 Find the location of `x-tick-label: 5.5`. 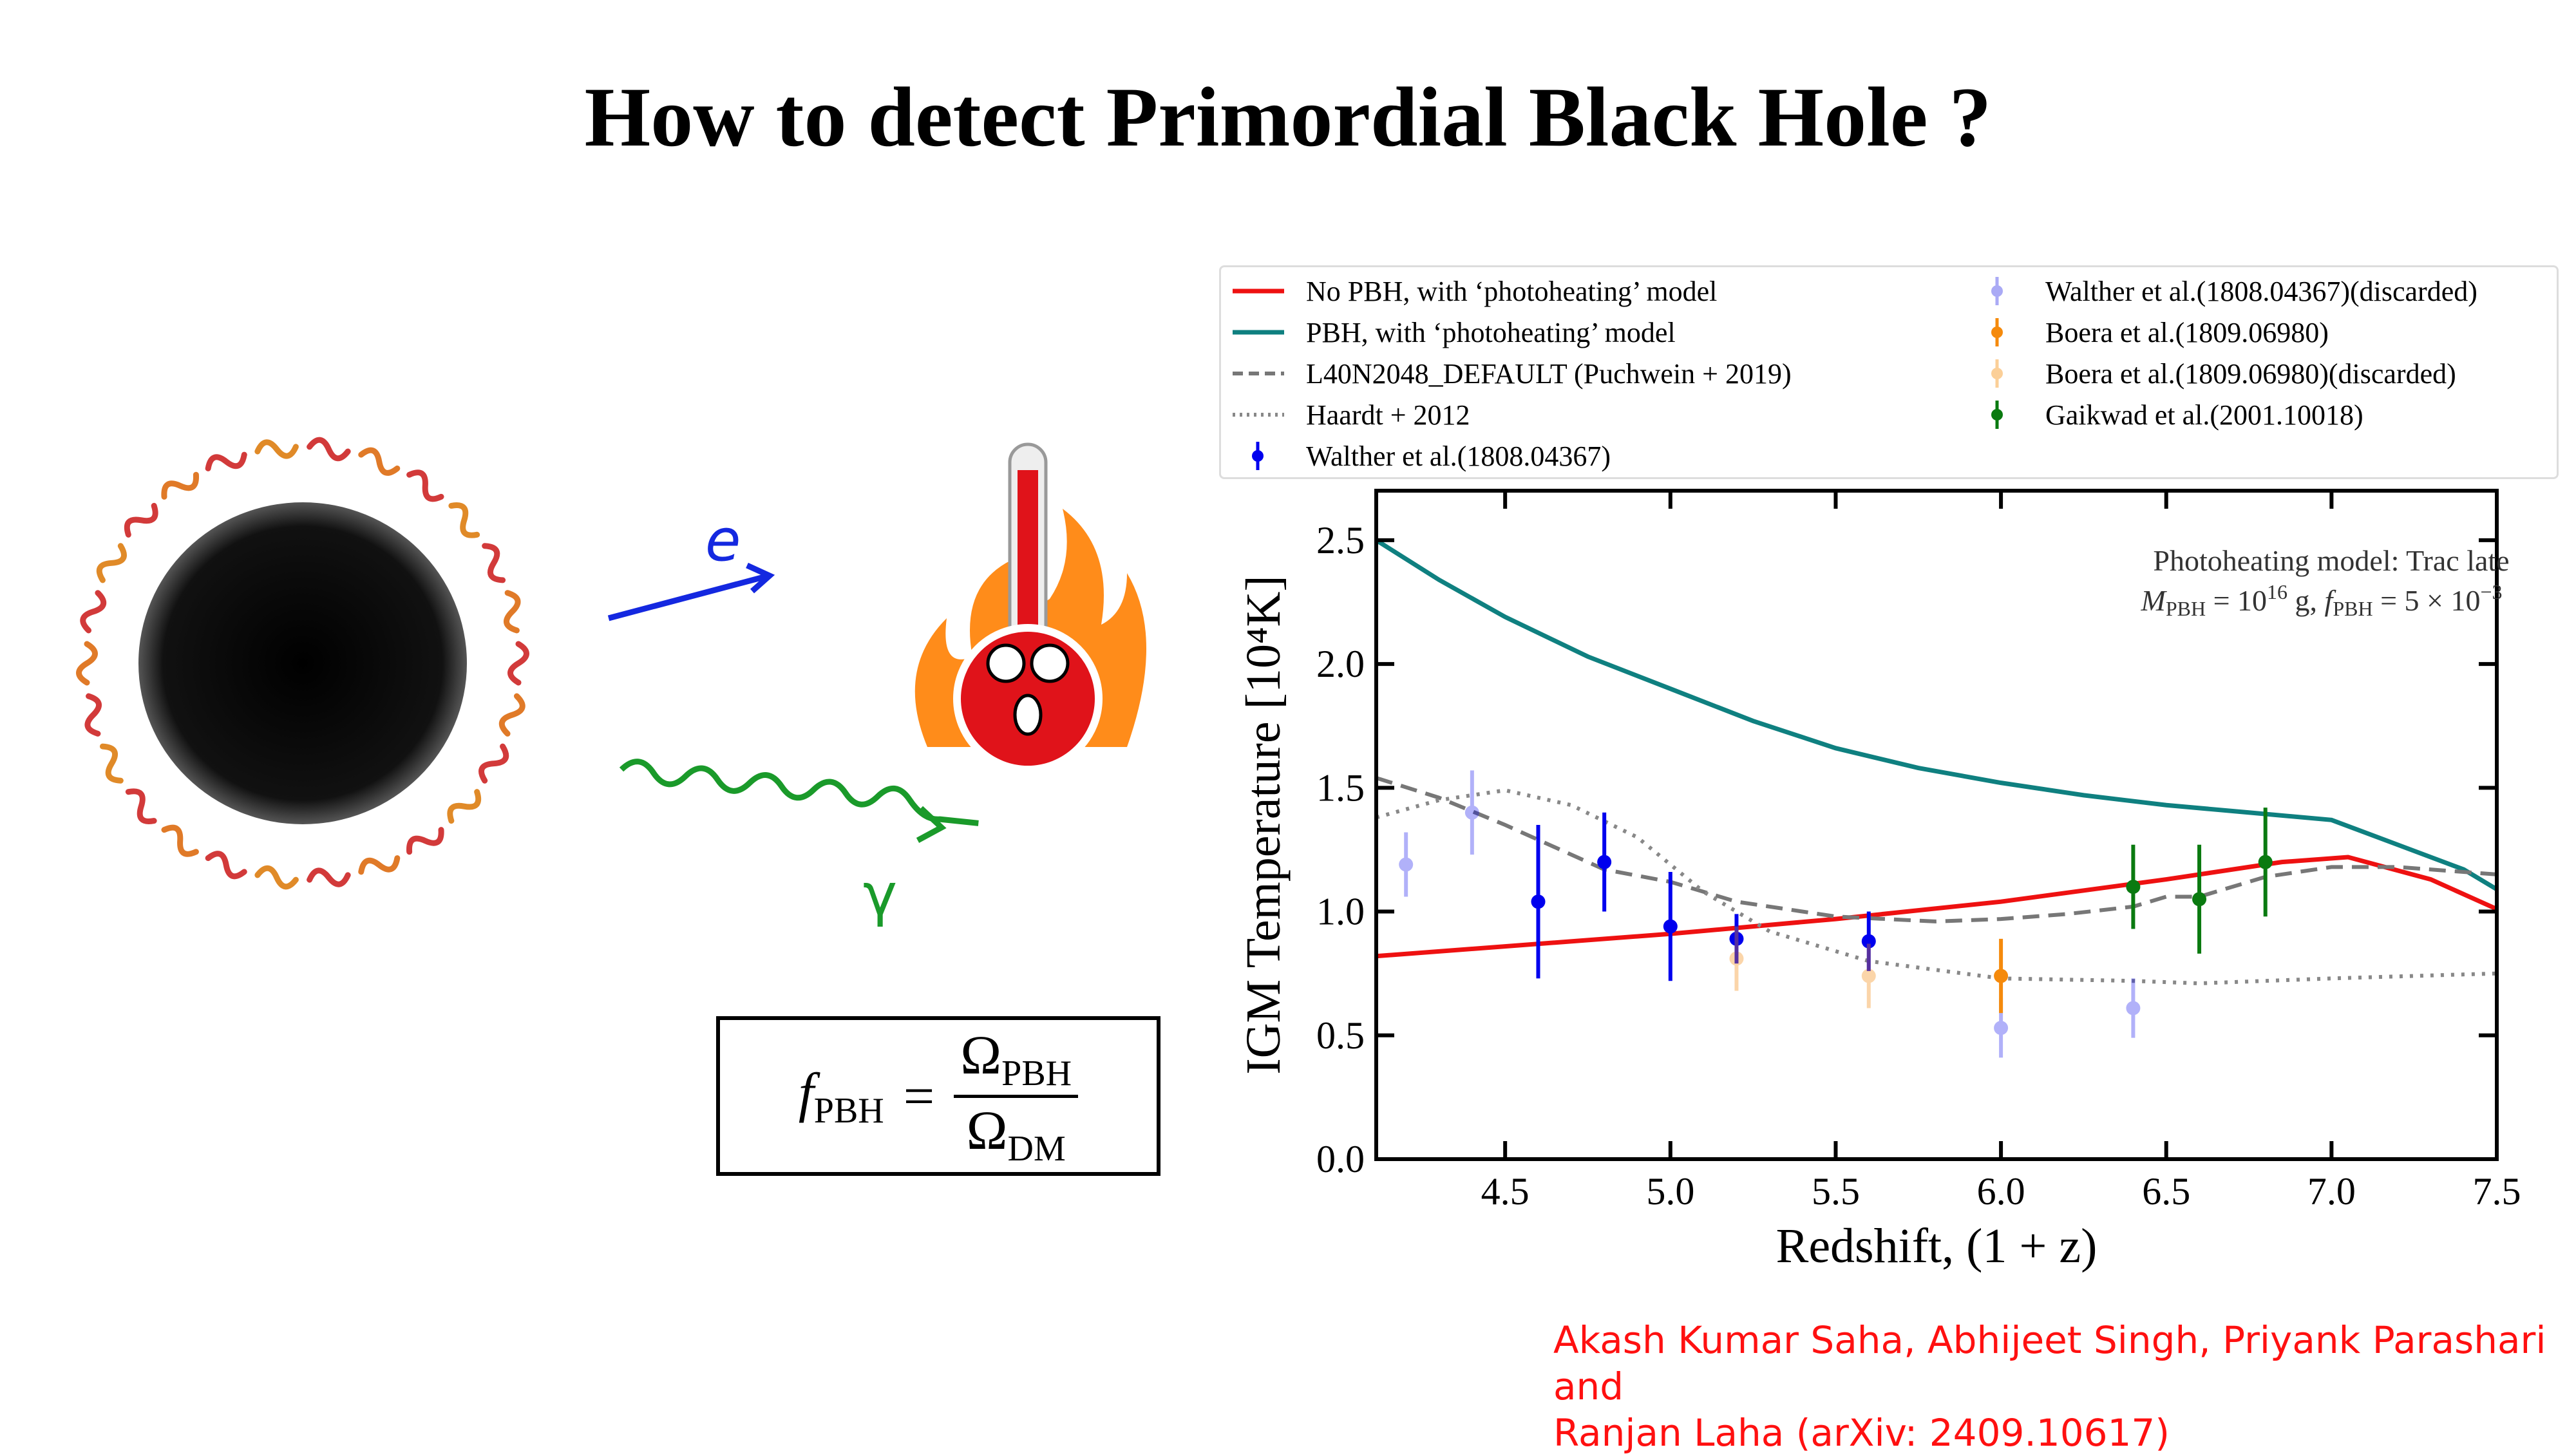

x-tick-label: 5.5 is located at coordinates (1836, 1191).